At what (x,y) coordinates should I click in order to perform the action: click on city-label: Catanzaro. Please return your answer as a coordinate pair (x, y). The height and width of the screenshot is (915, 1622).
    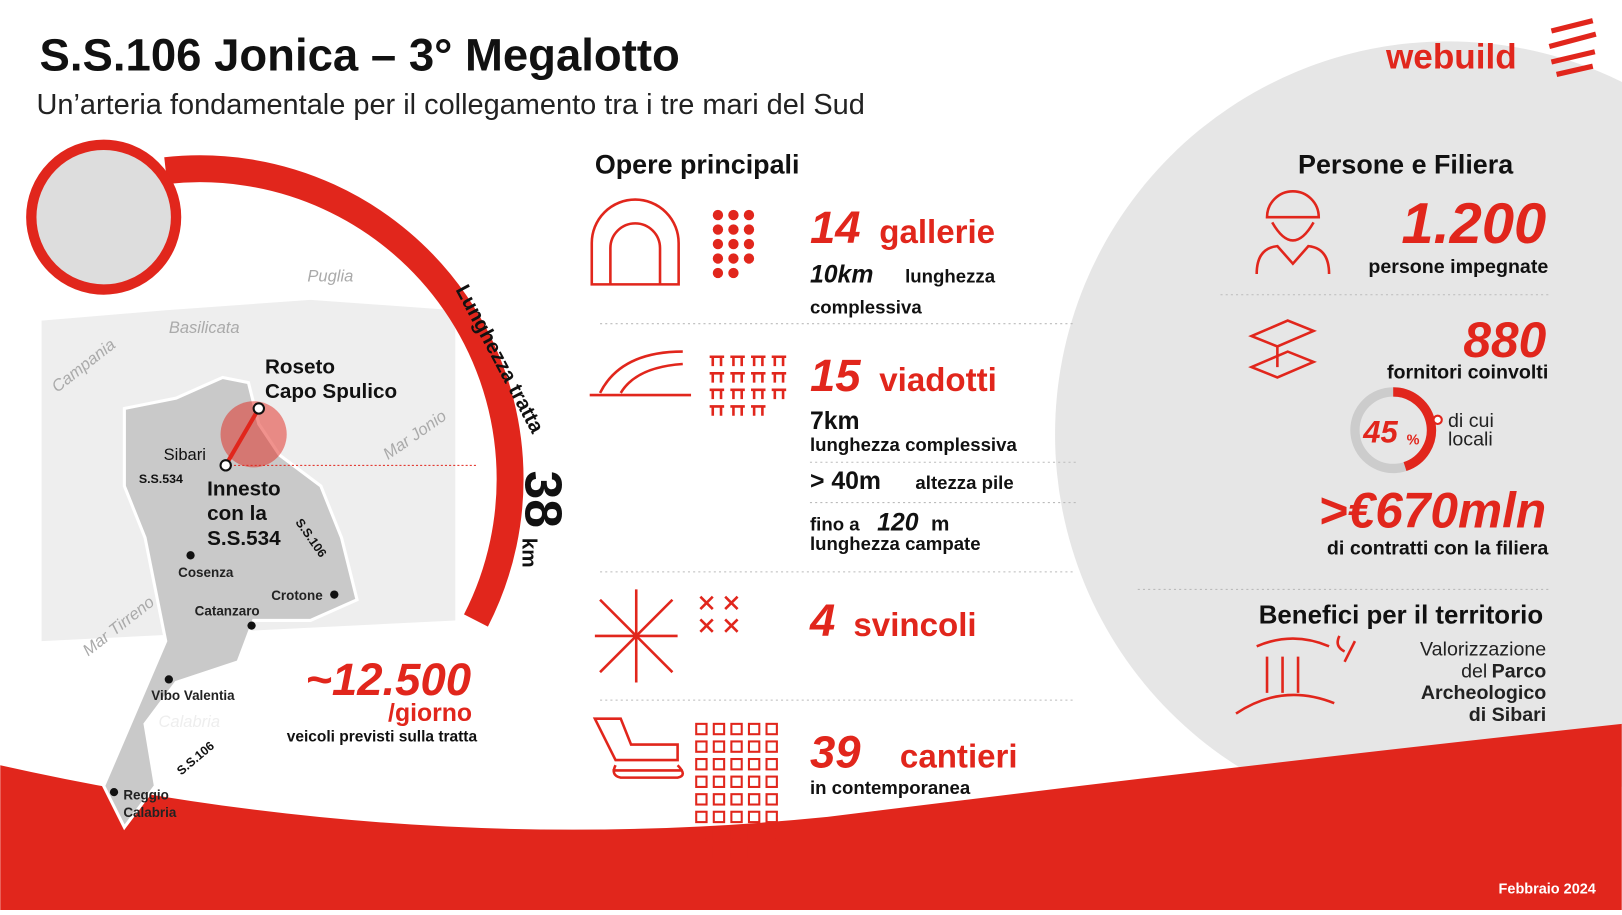
    Looking at the image, I should click on (227, 610).